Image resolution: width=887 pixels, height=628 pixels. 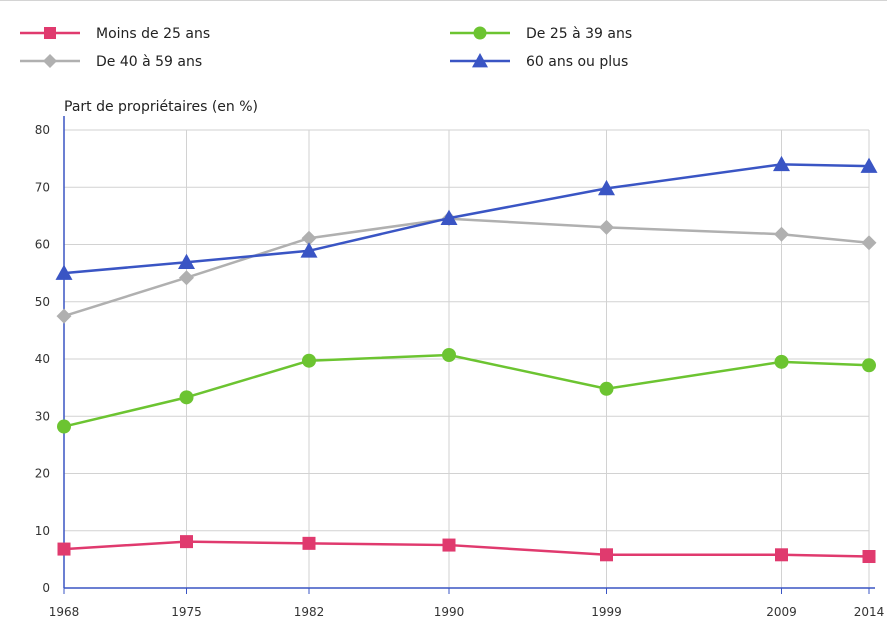 I want to click on y-tick-label: 30, so click(x=42, y=416).